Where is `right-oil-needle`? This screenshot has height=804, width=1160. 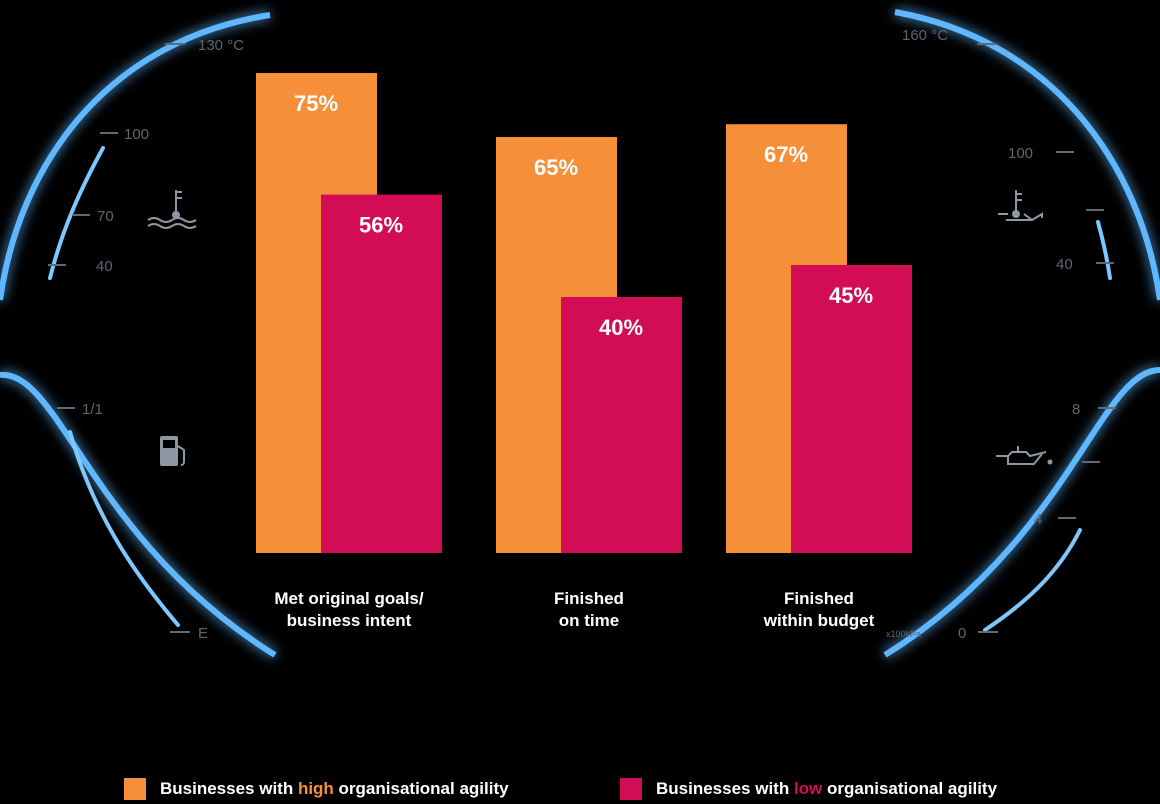 right-oil-needle is located at coordinates (1032, 580).